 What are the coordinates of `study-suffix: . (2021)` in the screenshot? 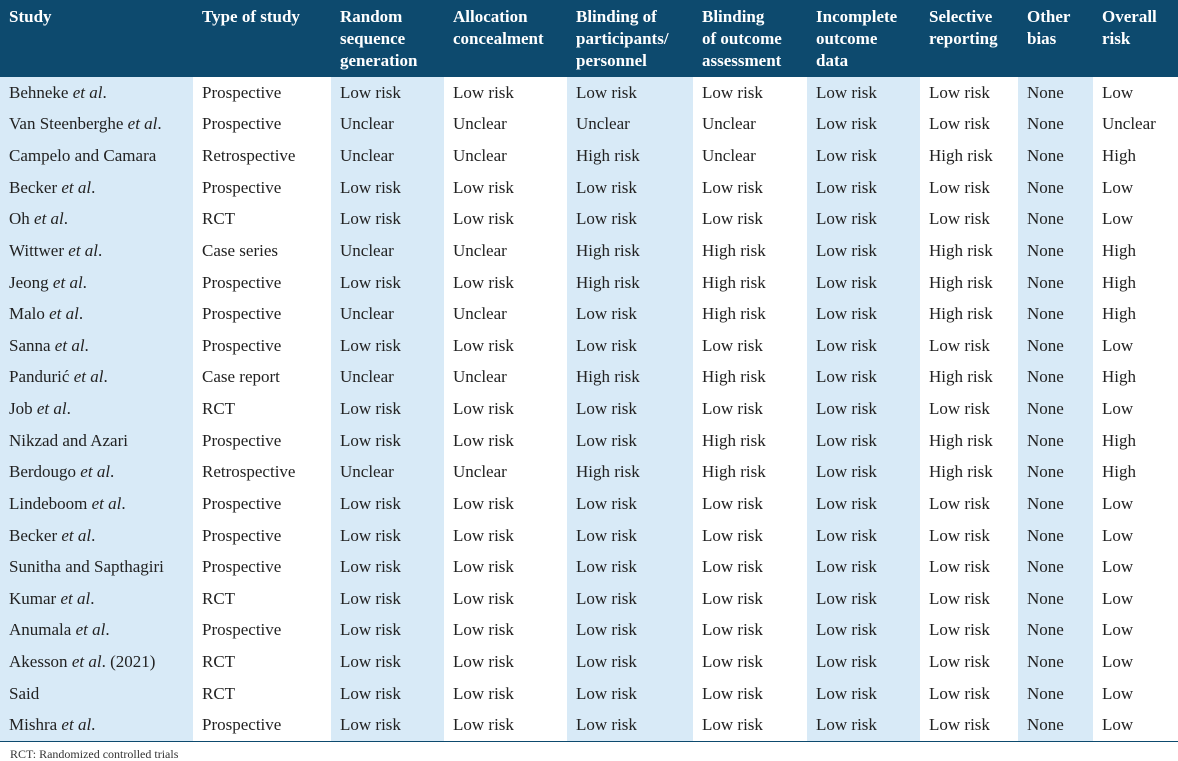 It's located at (128, 662).